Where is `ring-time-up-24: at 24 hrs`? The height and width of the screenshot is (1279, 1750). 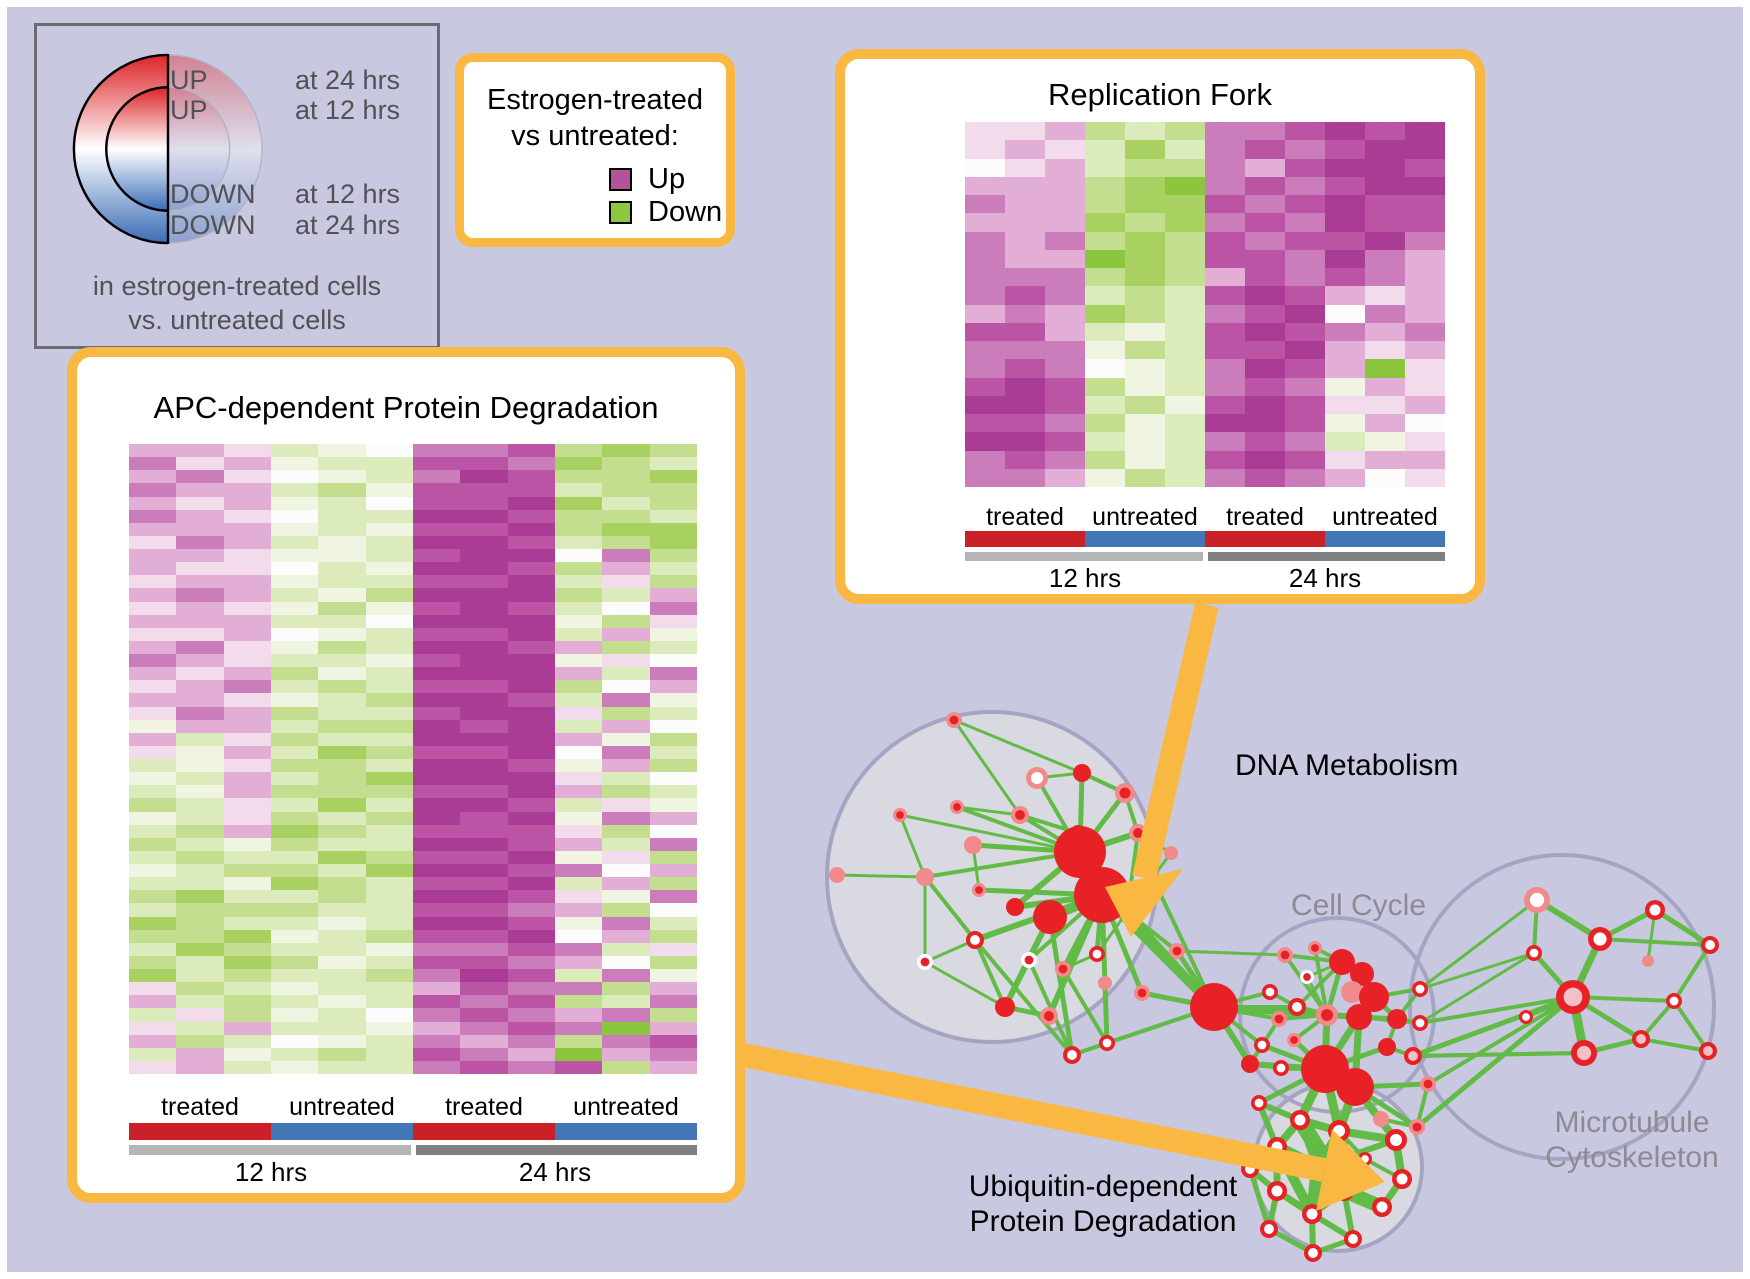 ring-time-up-24: at 24 hrs is located at coordinates (348, 80).